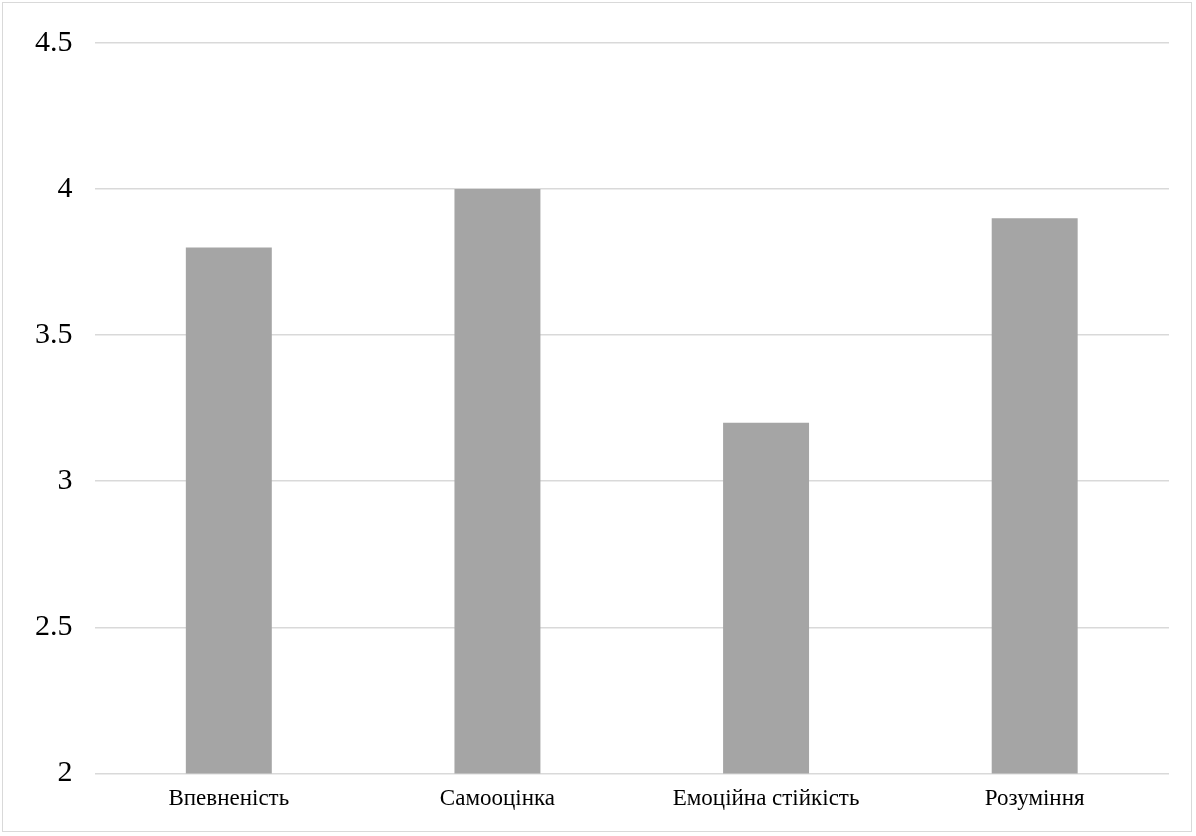 This screenshot has width=1196, height=836. Describe the element at coordinates (54, 40) in the screenshot. I see `y-tick-label: 4.5` at that location.